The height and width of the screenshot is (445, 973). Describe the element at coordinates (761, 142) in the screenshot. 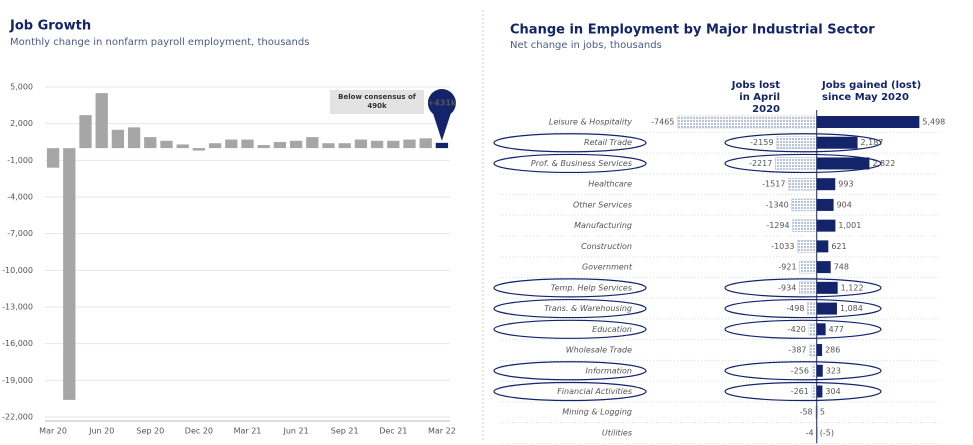

I see `value-label: -2159` at that location.